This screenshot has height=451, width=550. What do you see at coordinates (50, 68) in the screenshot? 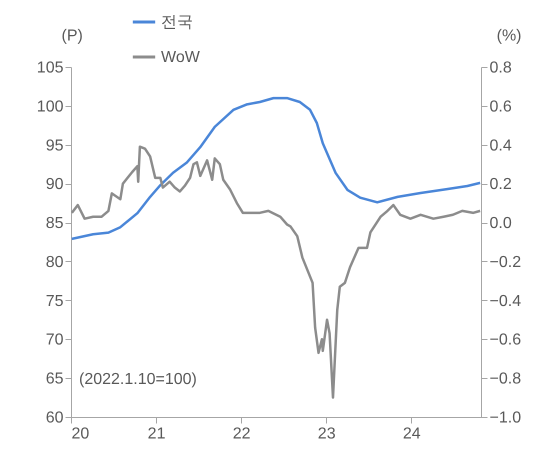
I see `y-tick-label: 105` at bounding box center [50, 68].